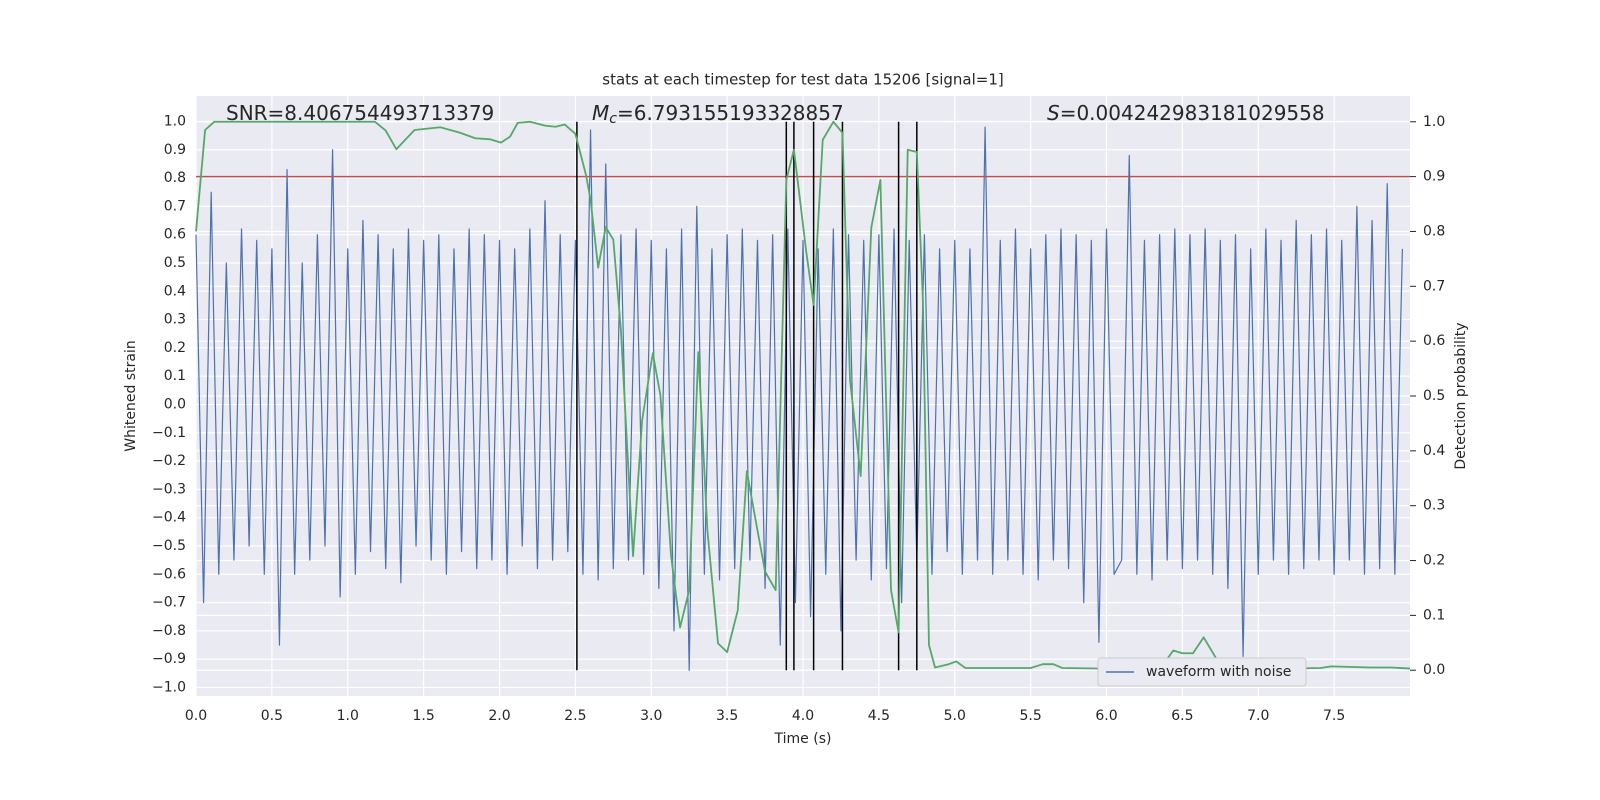 Image resolution: width=1600 pixels, height=800 pixels. What do you see at coordinates (1434, 615) in the screenshot?
I see `y2-tick-label: 0.1` at bounding box center [1434, 615].